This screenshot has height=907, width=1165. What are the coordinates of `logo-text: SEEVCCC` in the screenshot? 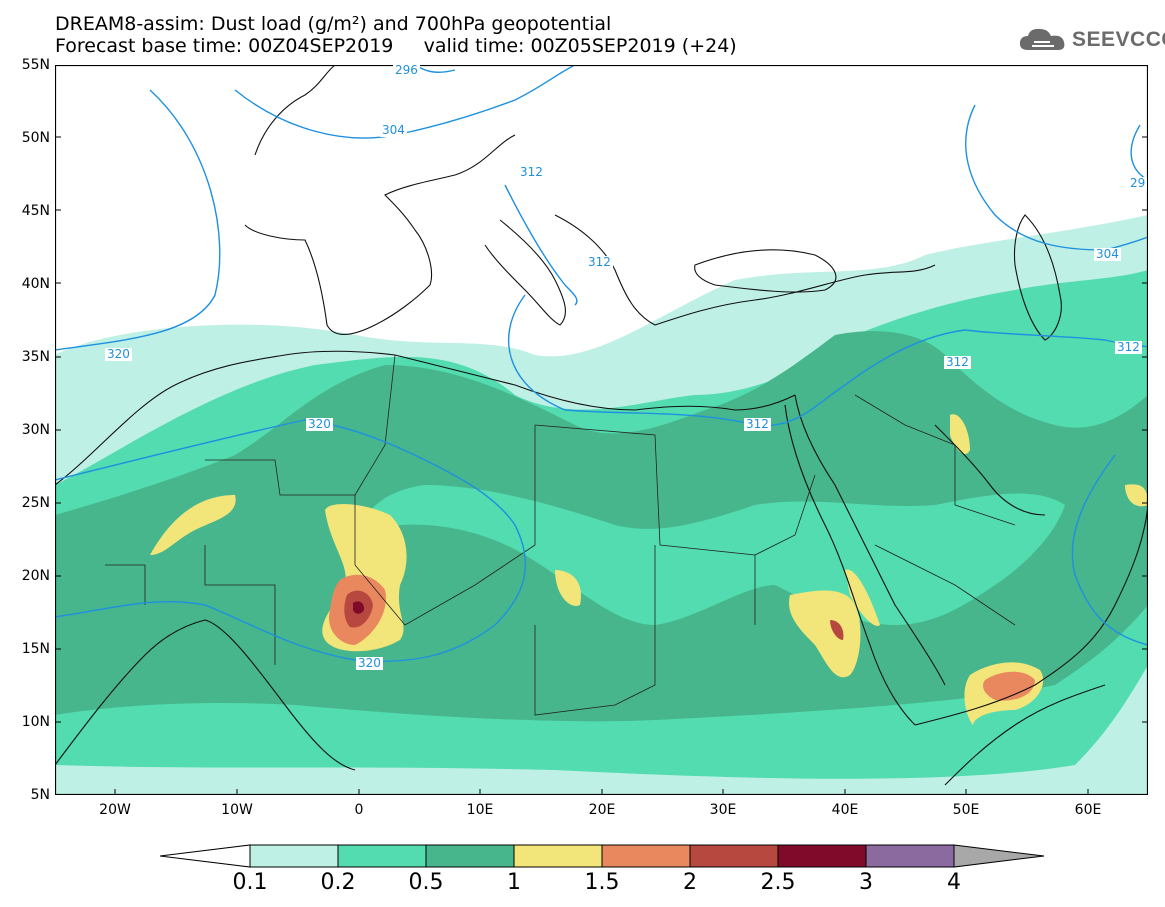 It's located at (1118, 39).